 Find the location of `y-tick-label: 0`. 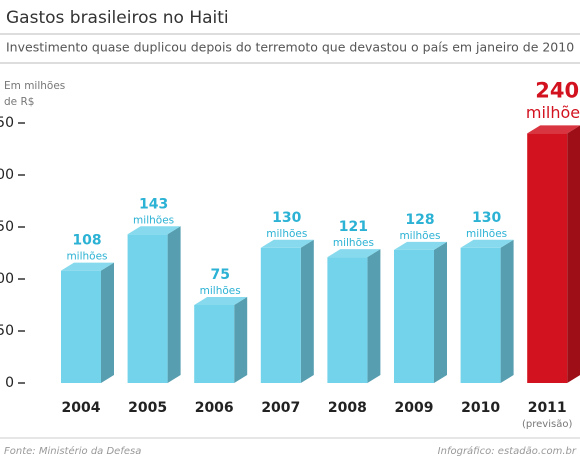

y-tick-label: 0 is located at coordinates (9, 383).